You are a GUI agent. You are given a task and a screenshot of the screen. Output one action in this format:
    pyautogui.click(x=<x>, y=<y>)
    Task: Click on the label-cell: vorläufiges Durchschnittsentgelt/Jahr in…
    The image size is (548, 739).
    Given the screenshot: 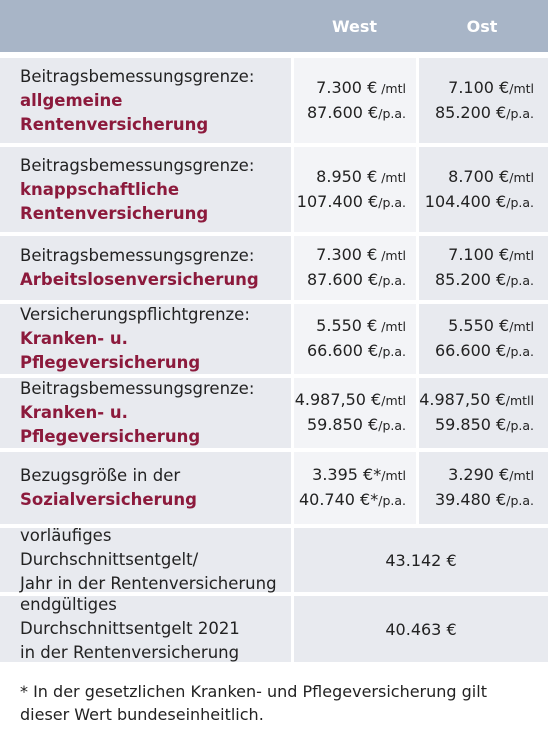 What is the action you would take?
    pyautogui.click(x=145, y=559)
    